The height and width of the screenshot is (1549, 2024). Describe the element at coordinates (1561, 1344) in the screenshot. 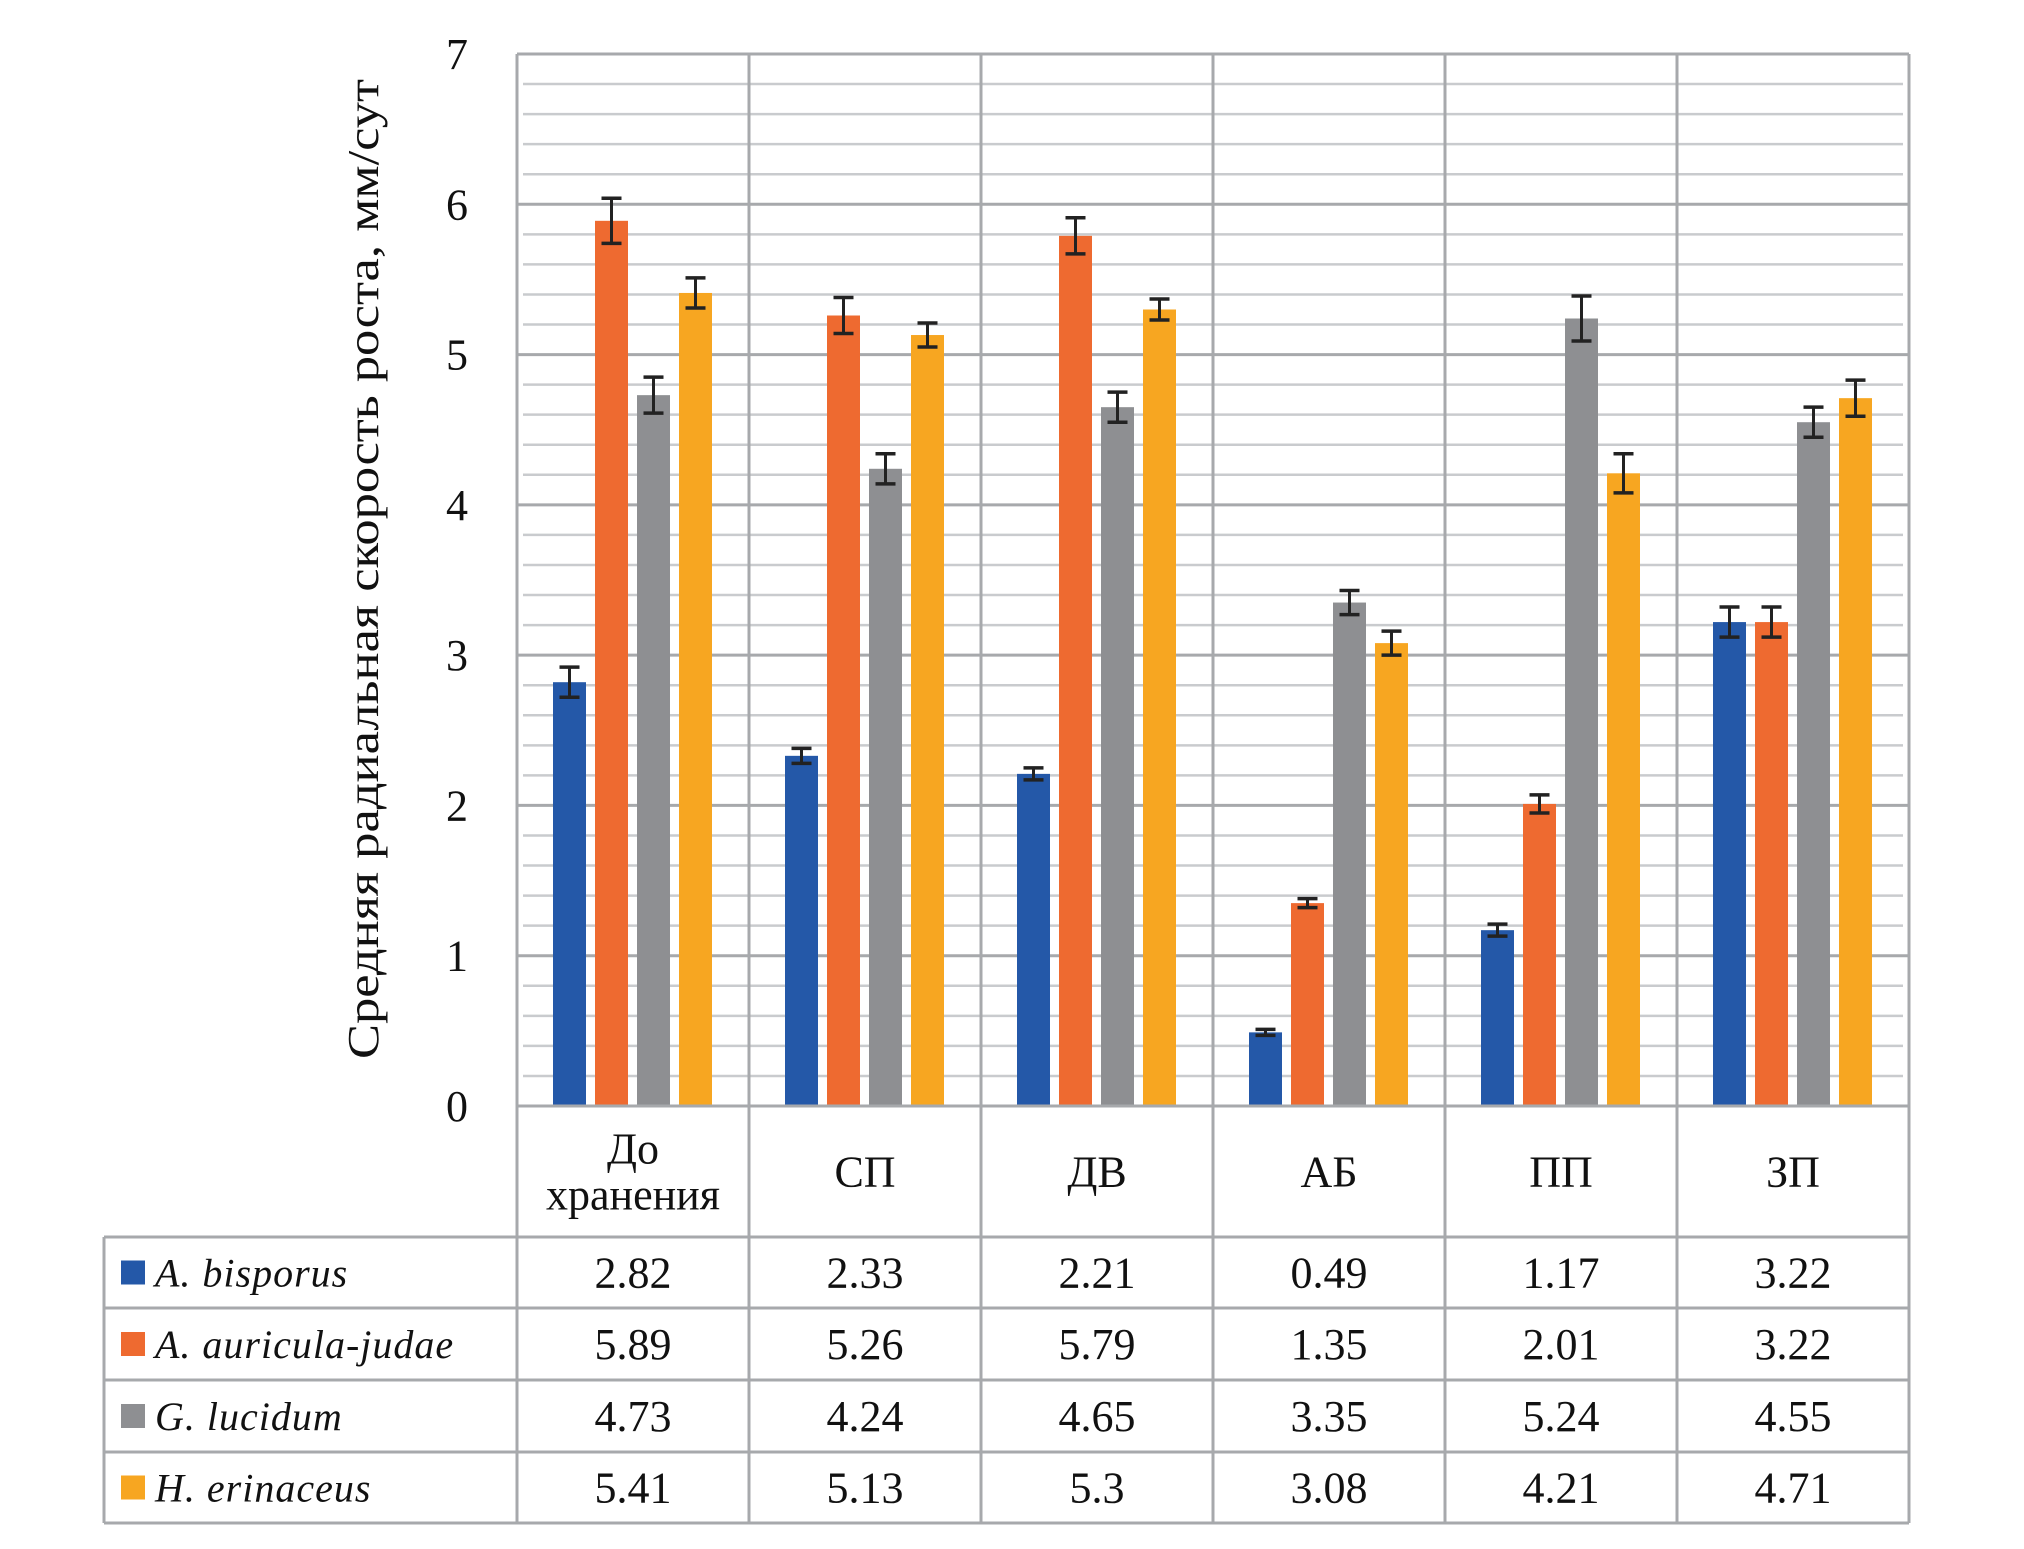

I see `table-cell-value: 2.01` at that location.